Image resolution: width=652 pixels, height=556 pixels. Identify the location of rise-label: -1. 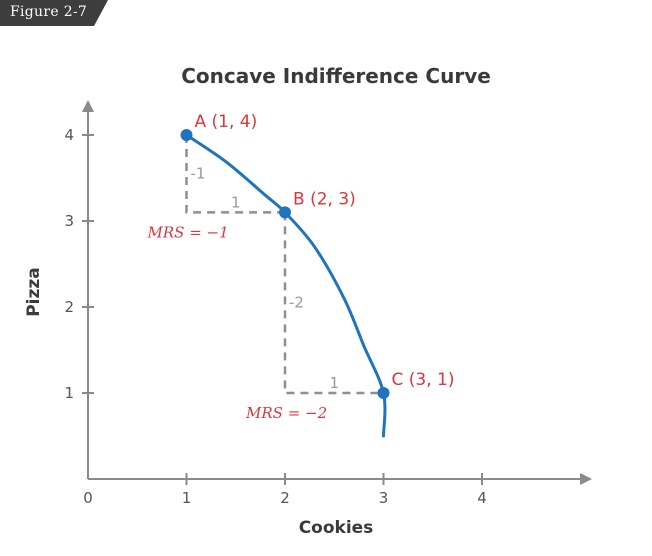
(198, 174).